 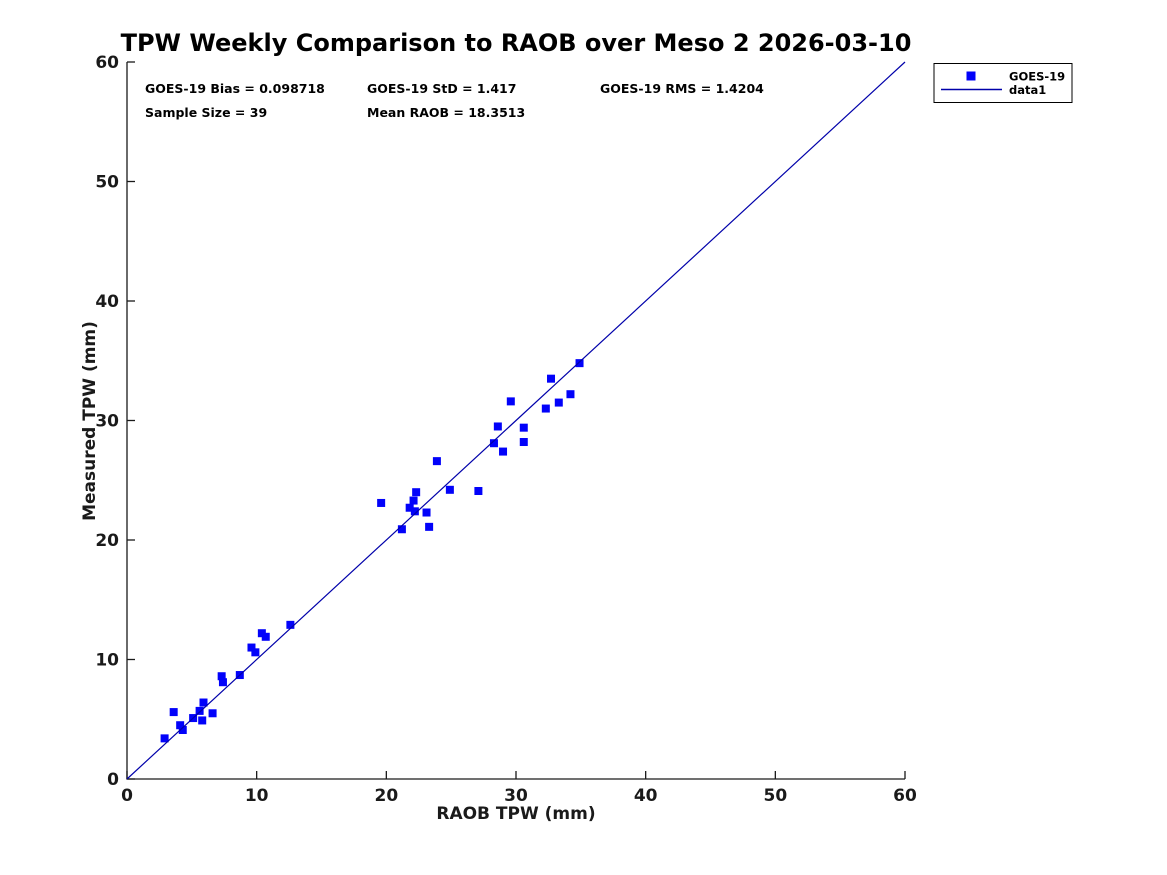 I want to click on legend: GOES-19 data1, so click(x=1003, y=83).